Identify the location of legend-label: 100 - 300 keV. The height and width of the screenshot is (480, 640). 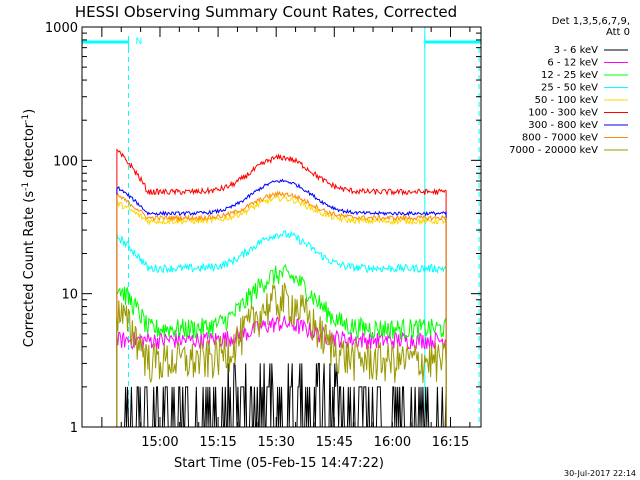
(563, 113).